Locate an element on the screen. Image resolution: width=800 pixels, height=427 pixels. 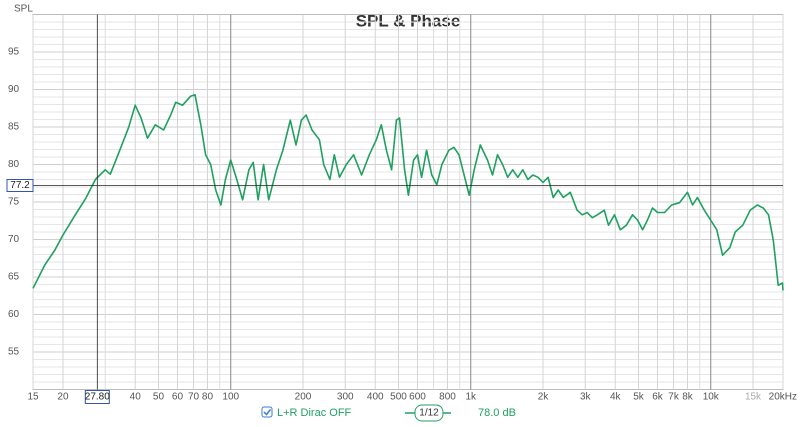
y-tick-label: 70 is located at coordinates (14, 239).